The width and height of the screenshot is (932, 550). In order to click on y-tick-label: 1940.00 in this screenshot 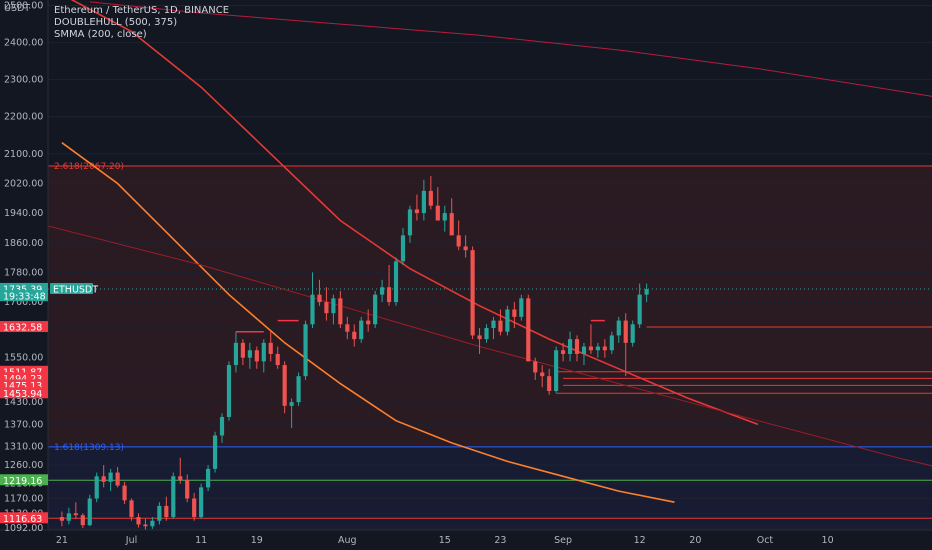, I will do `click(23, 213)`.